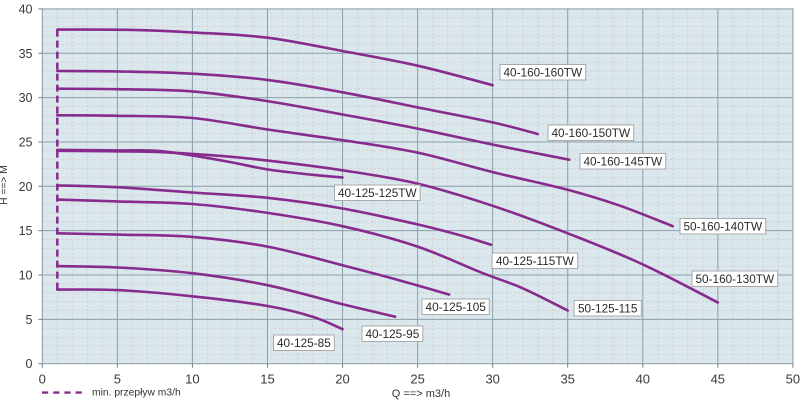 The height and width of the screenshot is (408, 800). What do you see at coordinates (393, 334) in the screenshot?
I see `svg-text: 40-125-95` at bounding box center [393, 334].